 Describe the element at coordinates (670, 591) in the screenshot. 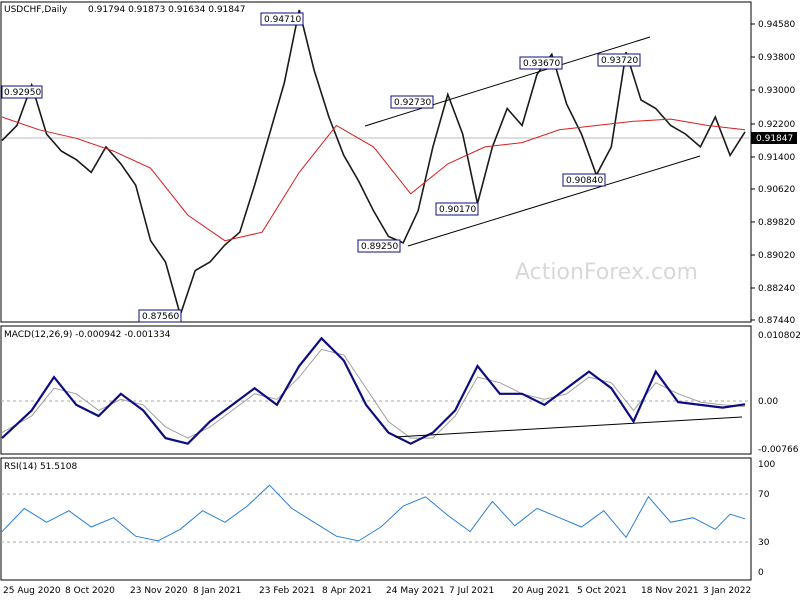

I see `x-tick: 18 Nov 2021` at that location.